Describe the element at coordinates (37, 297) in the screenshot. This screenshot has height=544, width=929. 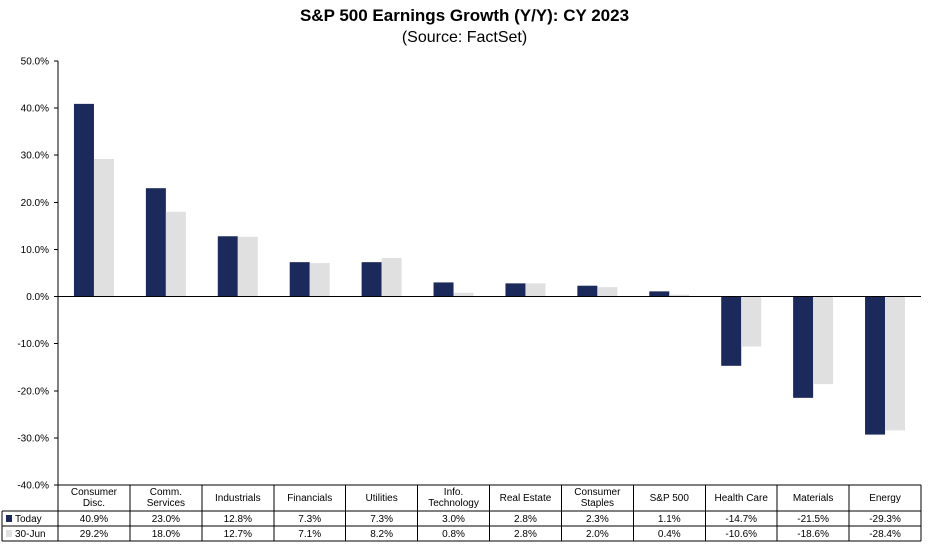
I see `y-tick-label: 0.0%` at that location.